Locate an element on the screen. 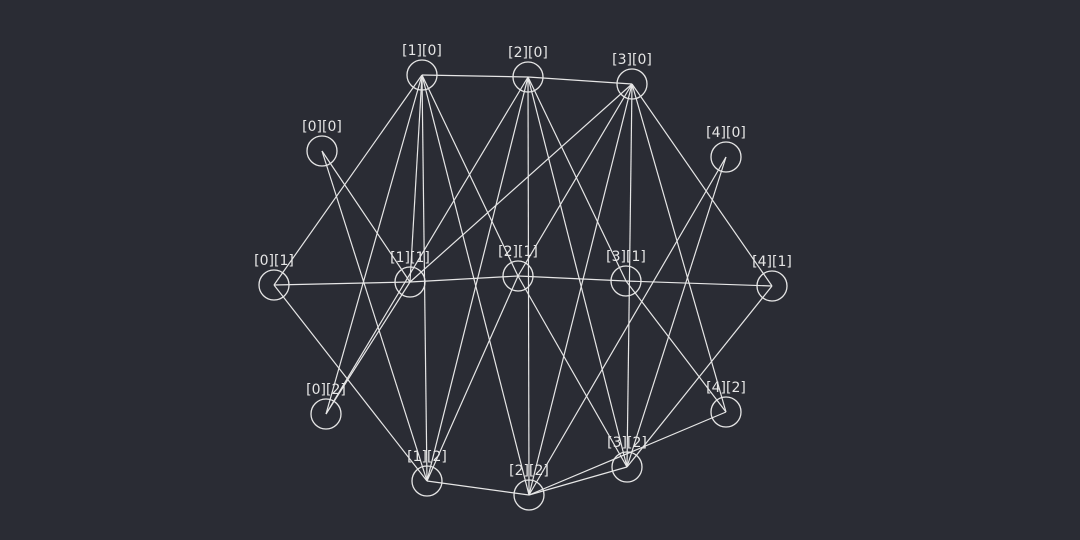 This screenshot has height=540, width=1080. node-0-1: [0][1] is located at coordinates (274, 277).